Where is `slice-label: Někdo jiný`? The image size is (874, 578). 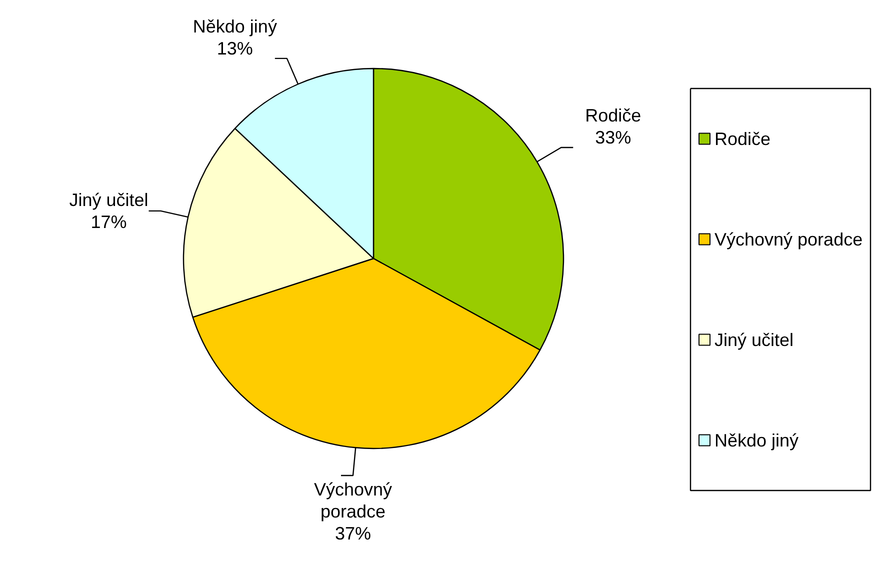 slice-label: Někdo jiný is located at coordinates (234, 26).